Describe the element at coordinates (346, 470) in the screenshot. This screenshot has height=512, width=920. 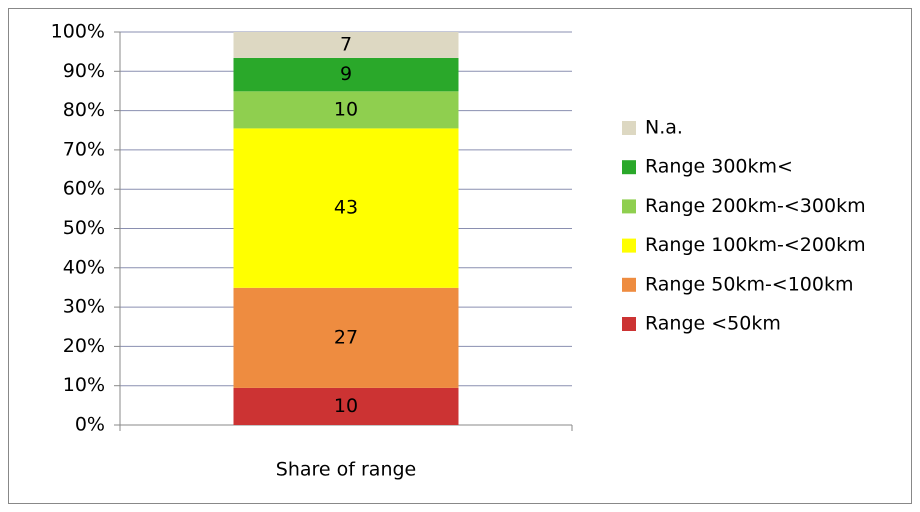
I see `x-tick-label: Share of range` at that location.